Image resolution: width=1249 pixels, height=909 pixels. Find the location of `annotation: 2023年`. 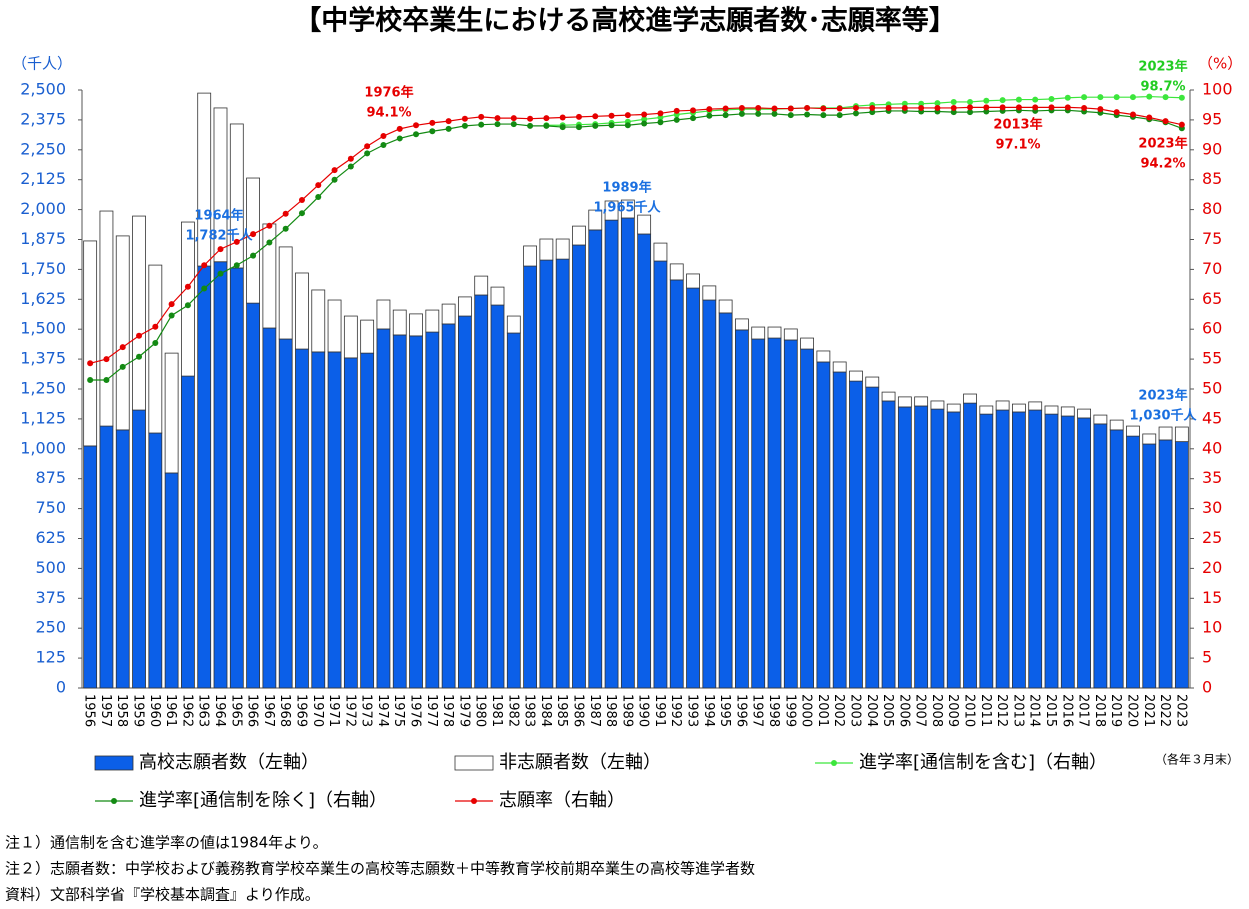

annotation: 2023年 is located at coordinates (1162, 67).